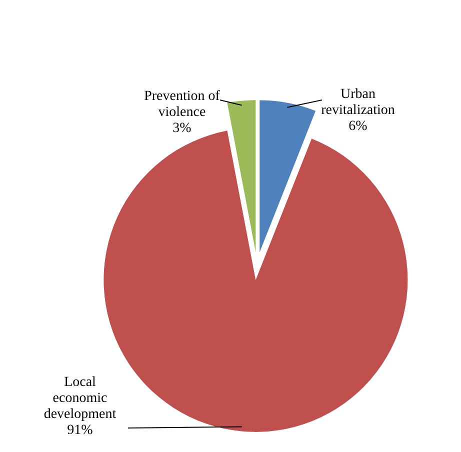 The width and height of the screenshot is (461, 452). I want to click on slice-label: Prevention of violence, so click(182, 104).